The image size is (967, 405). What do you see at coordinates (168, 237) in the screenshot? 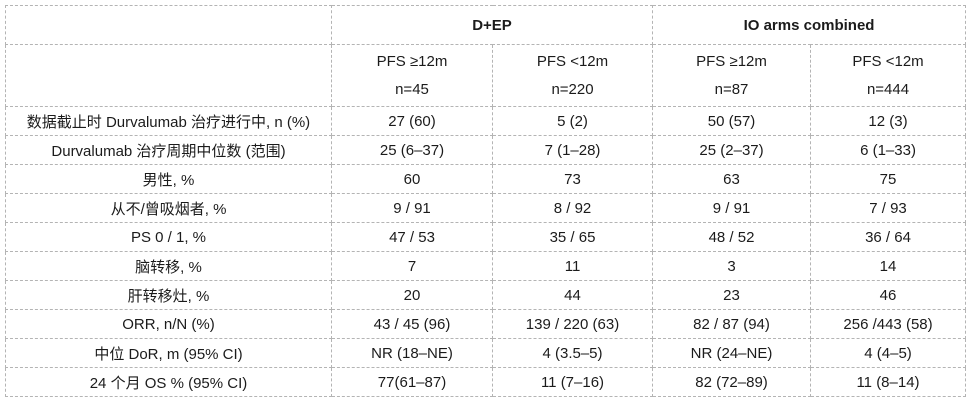
I see `row-label: PS 0 / 1, %` at bounding box center [168, 237].